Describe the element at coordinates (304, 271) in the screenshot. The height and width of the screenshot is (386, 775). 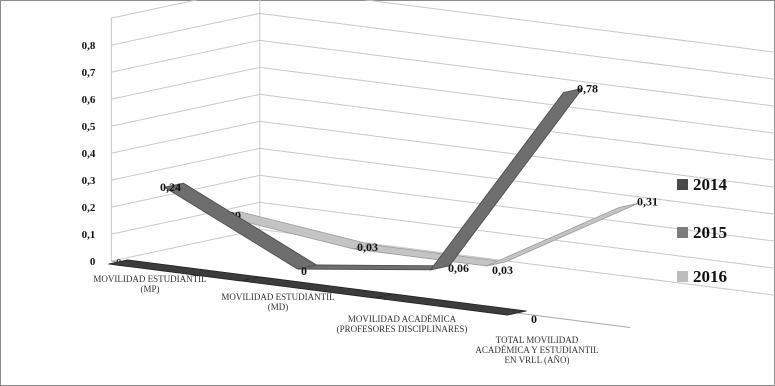
I see `data-label-2015: 0` at that location.